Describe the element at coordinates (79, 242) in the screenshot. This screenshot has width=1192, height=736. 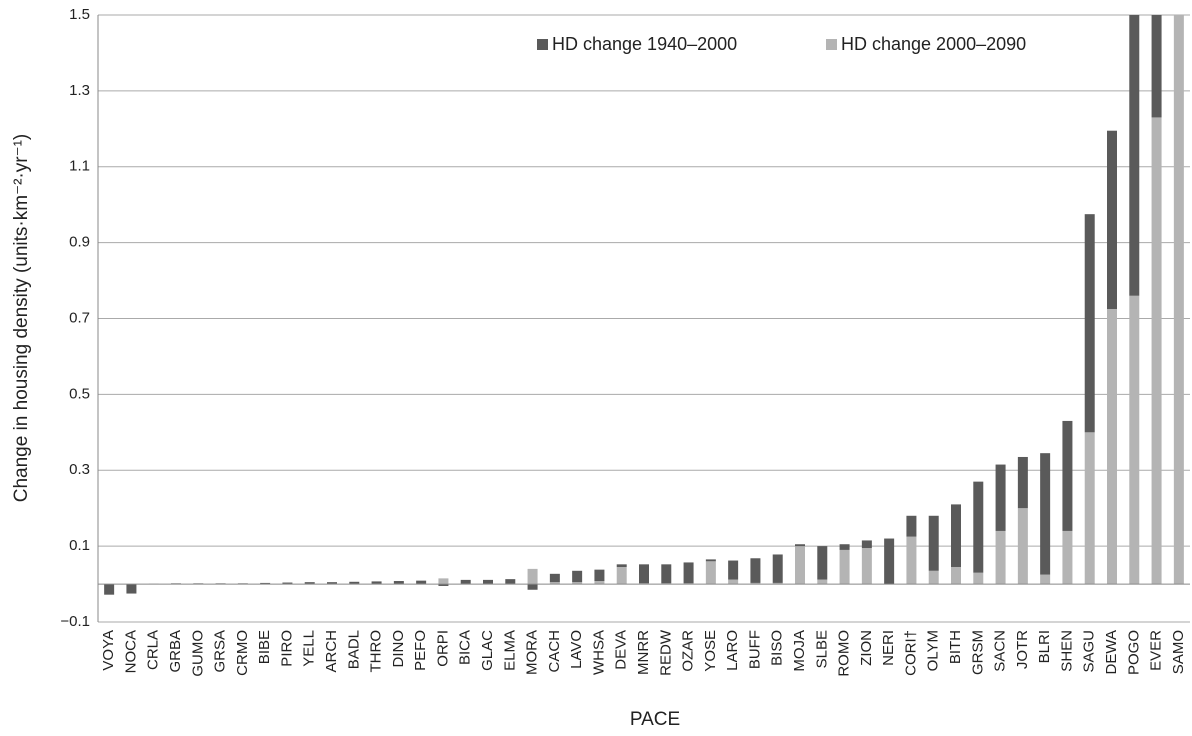
I see `y-tick-label: 0.9` at that location.